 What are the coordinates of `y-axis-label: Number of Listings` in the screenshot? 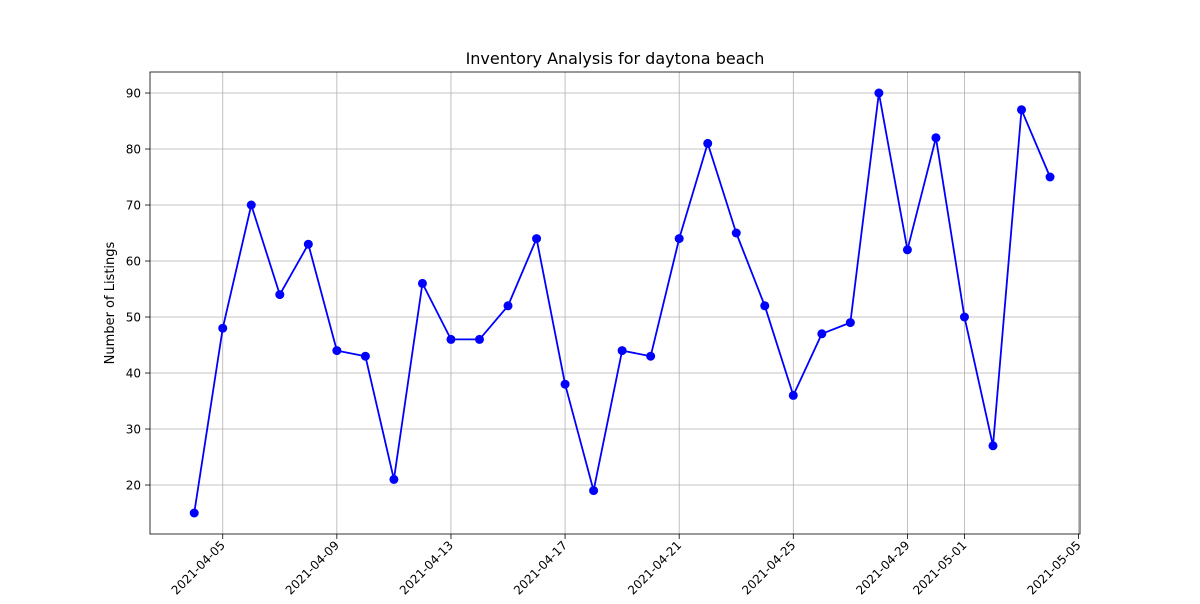 It's located at (110, 302).